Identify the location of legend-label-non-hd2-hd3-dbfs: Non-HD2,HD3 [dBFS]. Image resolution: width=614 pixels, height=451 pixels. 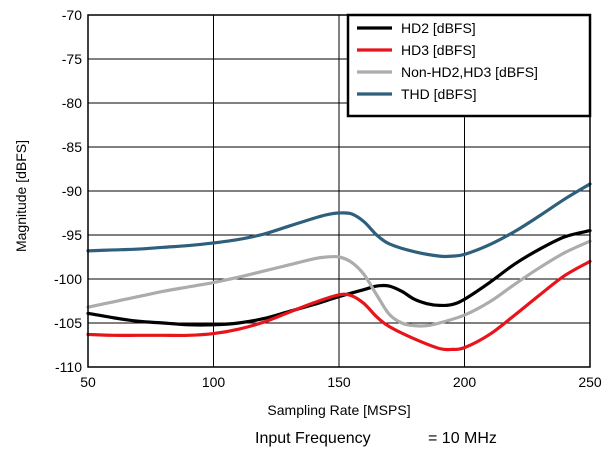
(469, 72).